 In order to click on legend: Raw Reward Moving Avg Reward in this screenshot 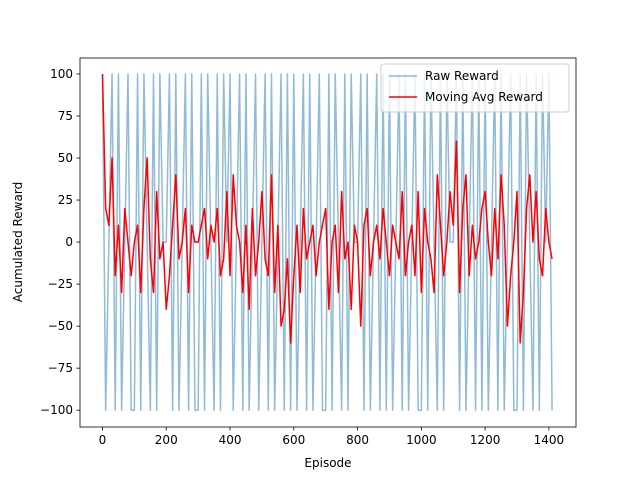, I will do `click(475, 88)`.